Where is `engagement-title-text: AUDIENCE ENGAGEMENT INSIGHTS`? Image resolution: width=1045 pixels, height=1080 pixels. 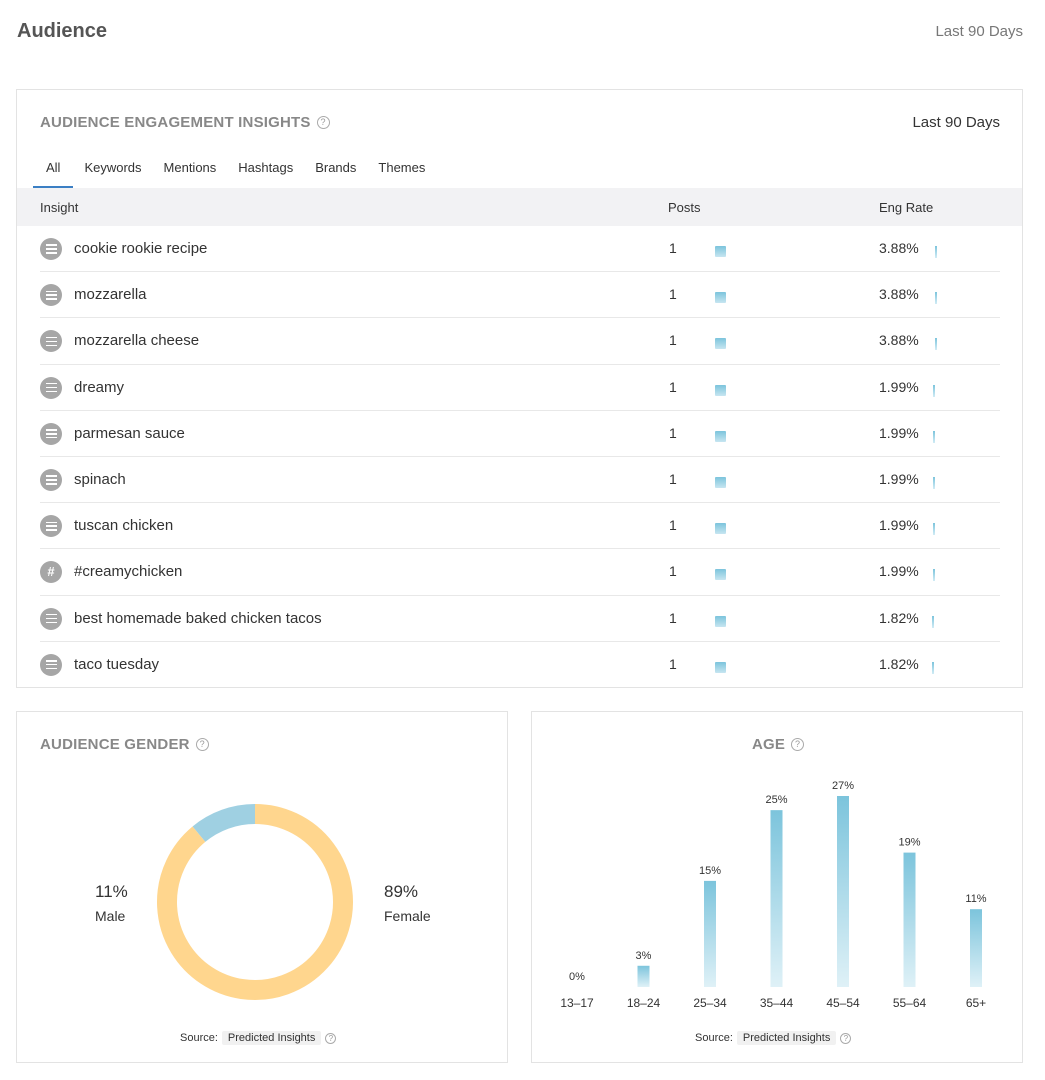
engagement-title-text: AUDIENCE ENGAGEMENT INSIGHTS is located at coordinates (175, 122).